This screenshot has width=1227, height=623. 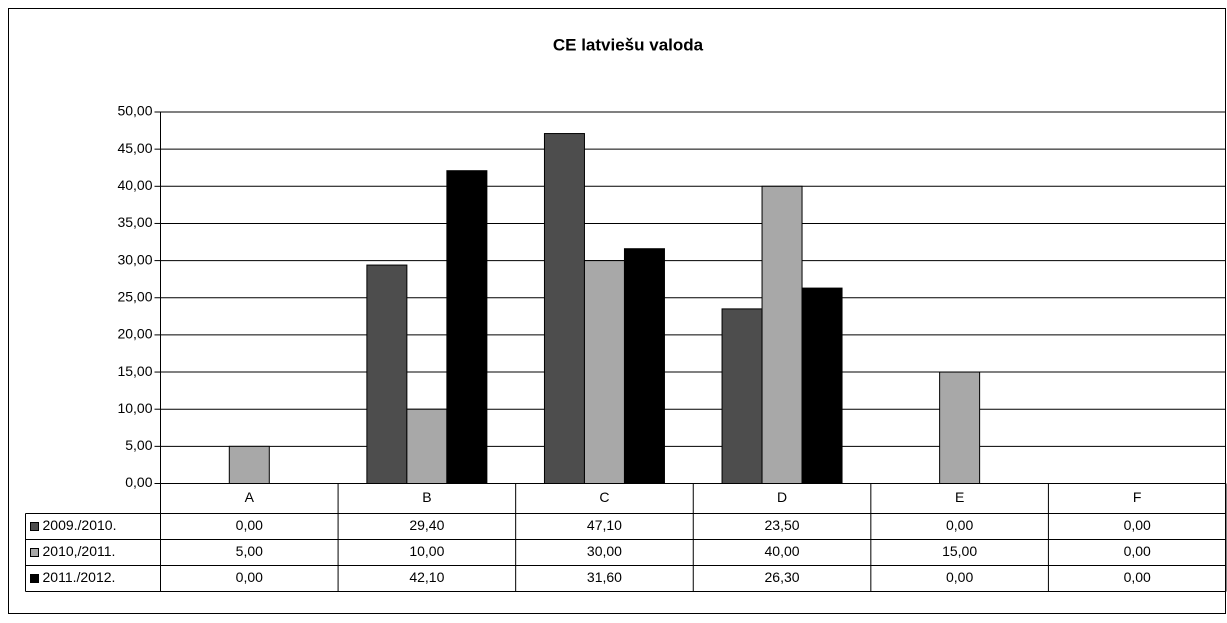 What do you see at coordinates (1137, 497) in the screenshot?
I see `x-tick-label: F` at bounding box center [1137, 497].